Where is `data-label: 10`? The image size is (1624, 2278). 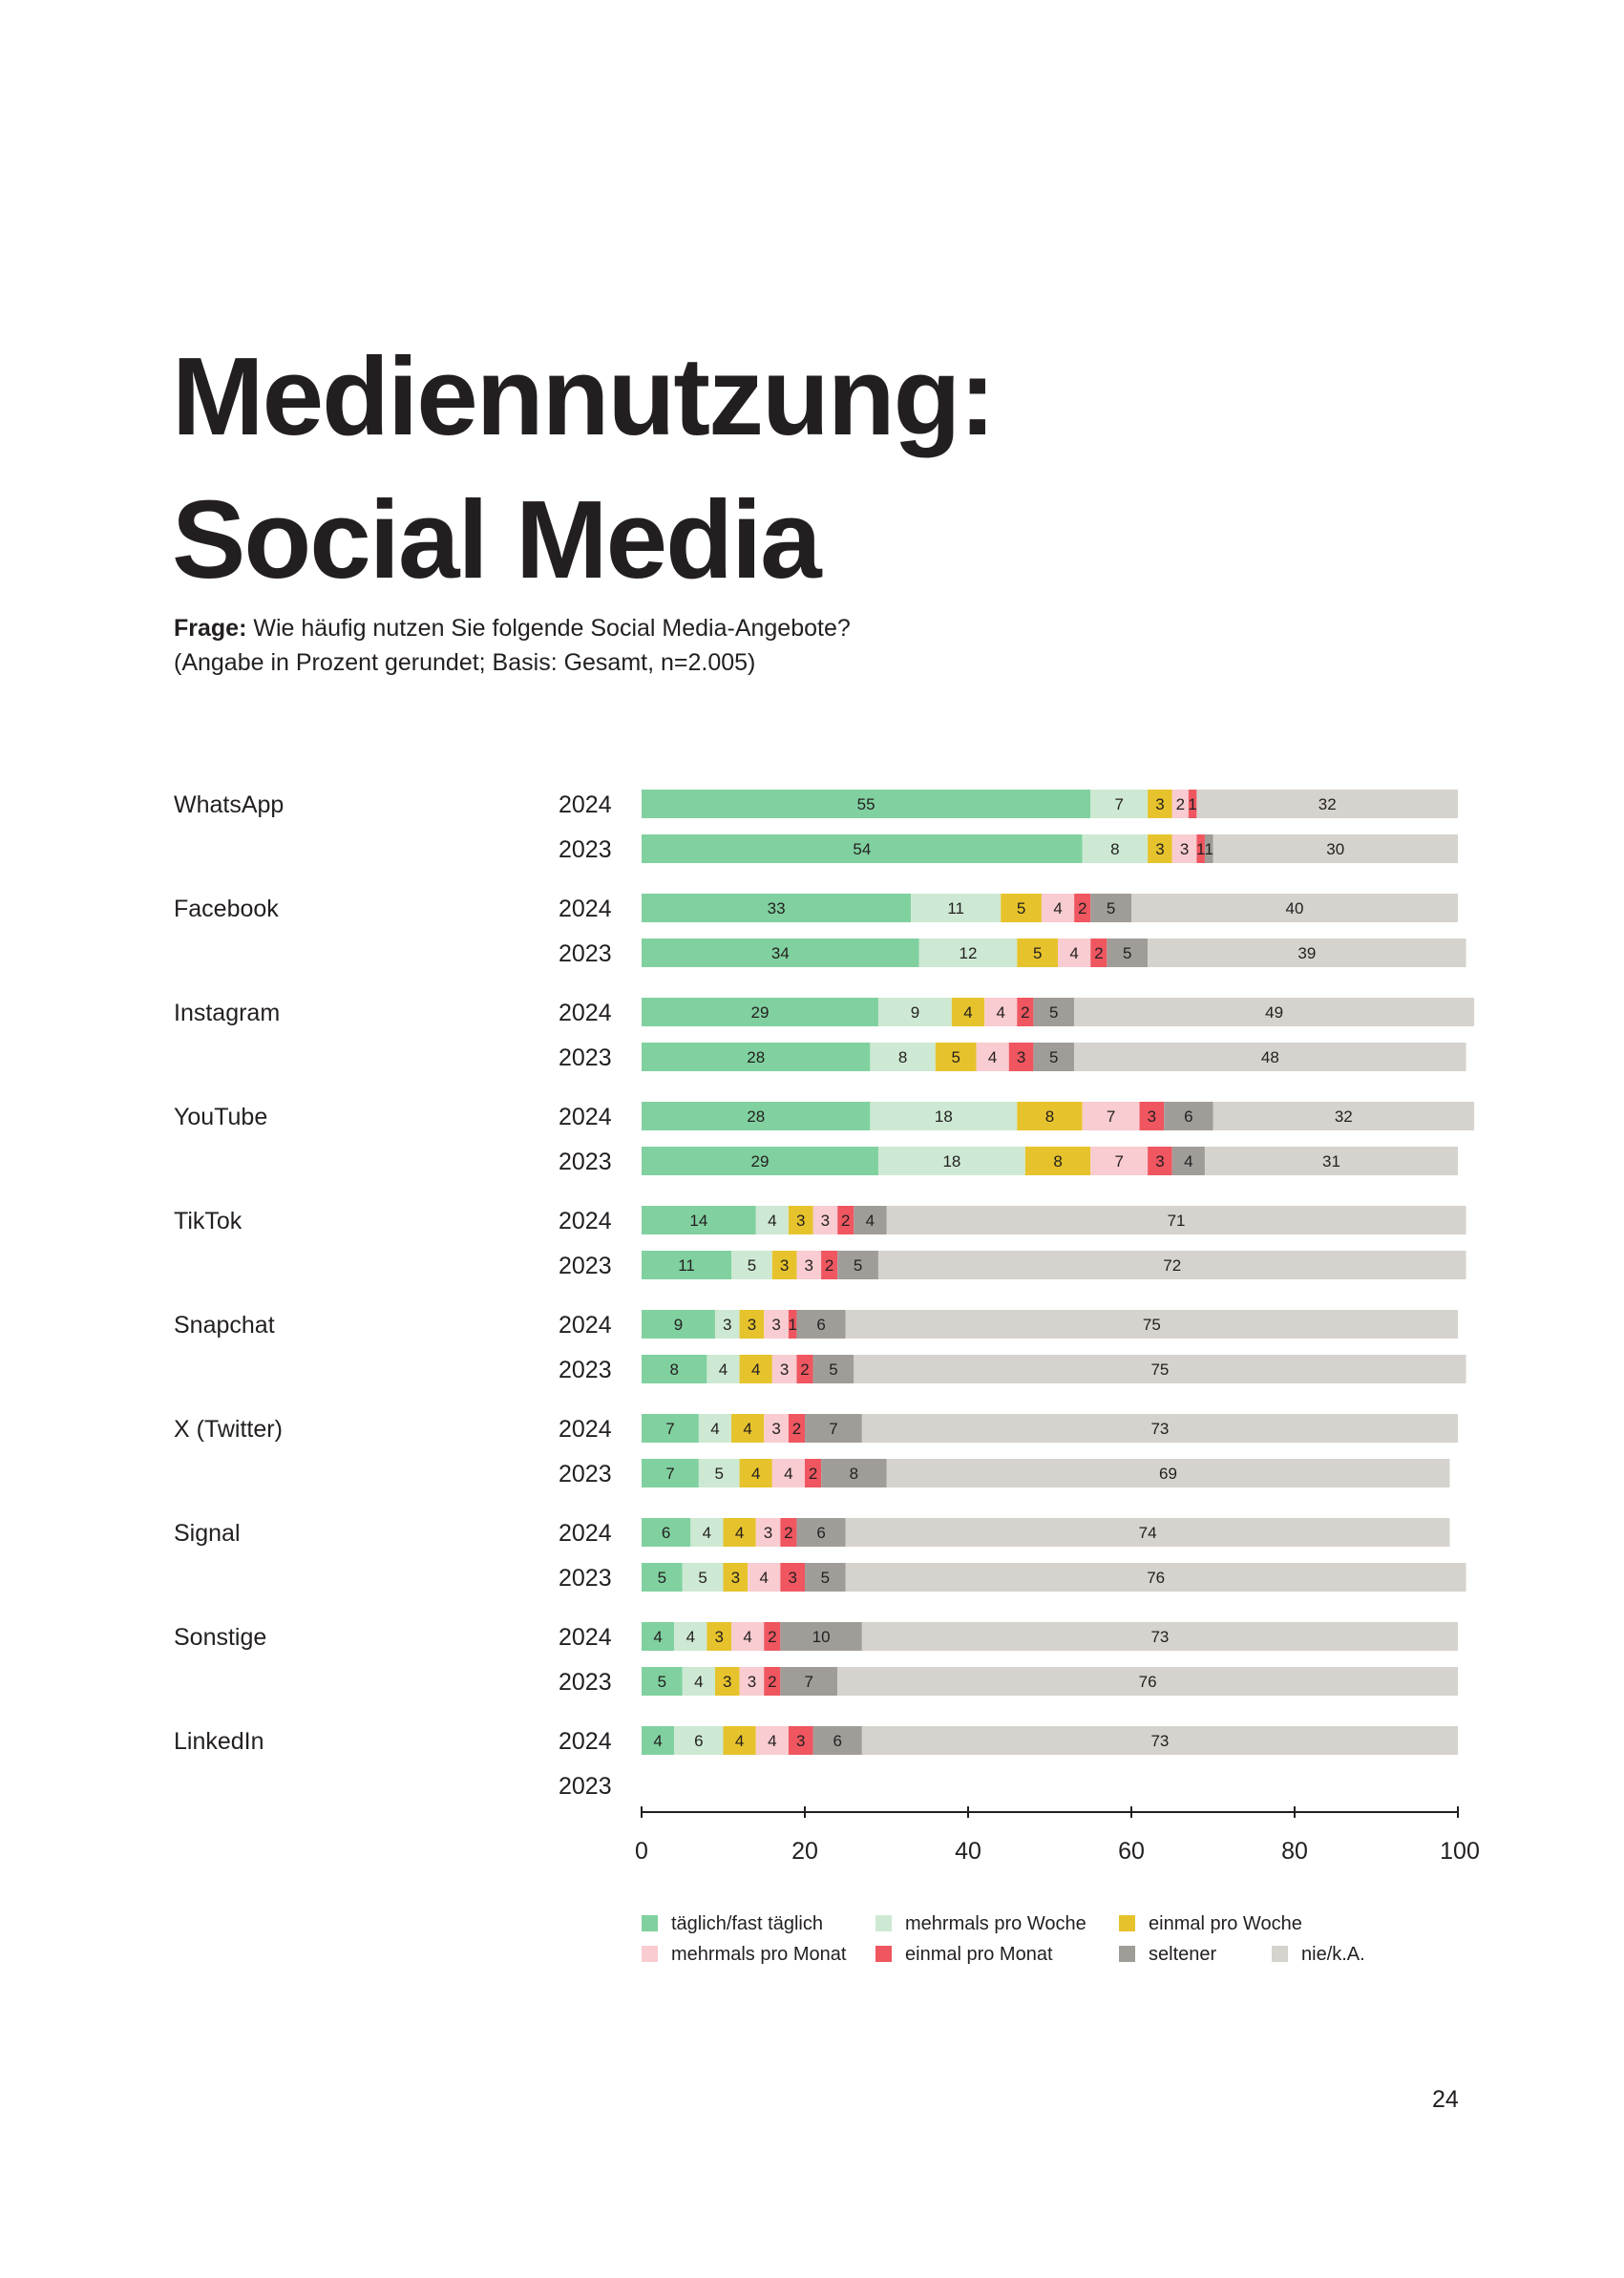 data-label: 10 is located at coordinates (821, 1637).